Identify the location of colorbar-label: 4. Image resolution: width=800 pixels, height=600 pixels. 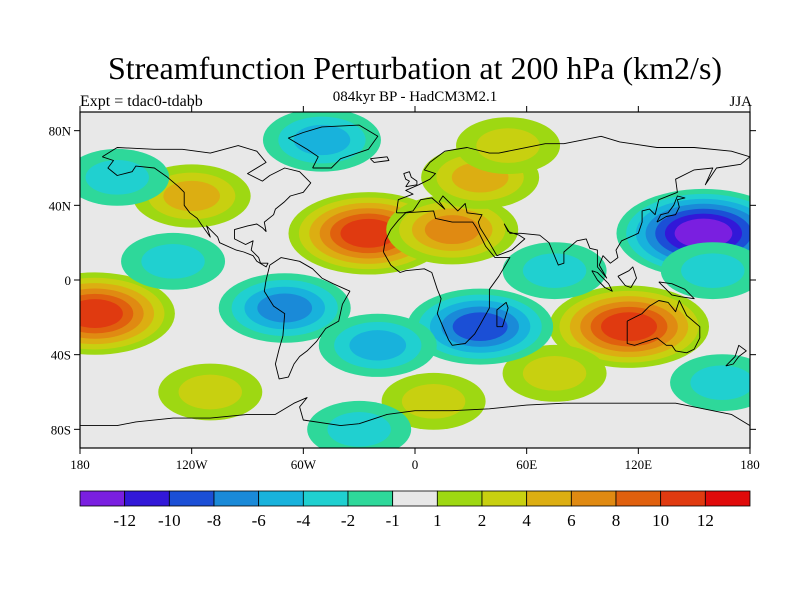
(526, 520).